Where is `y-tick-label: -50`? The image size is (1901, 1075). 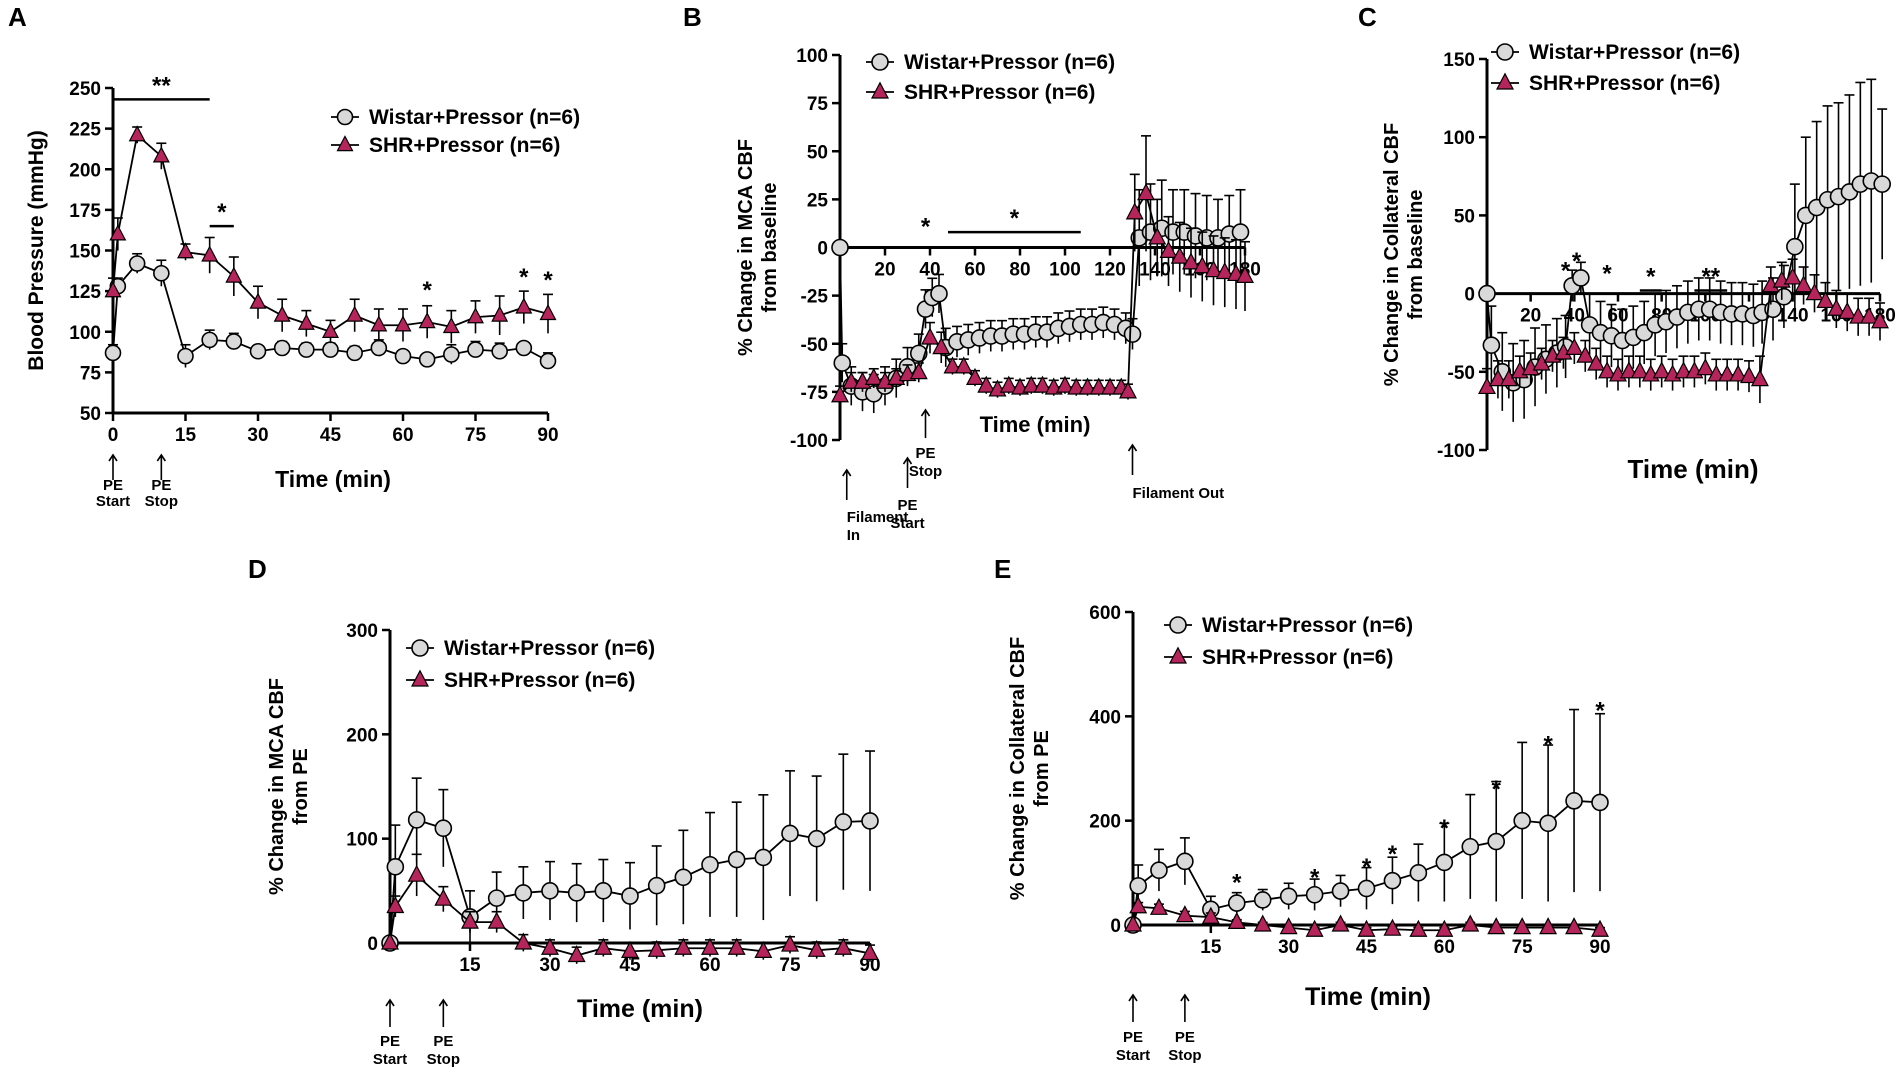
y-tick-label: -50 is located at coordinates (1461, 373).